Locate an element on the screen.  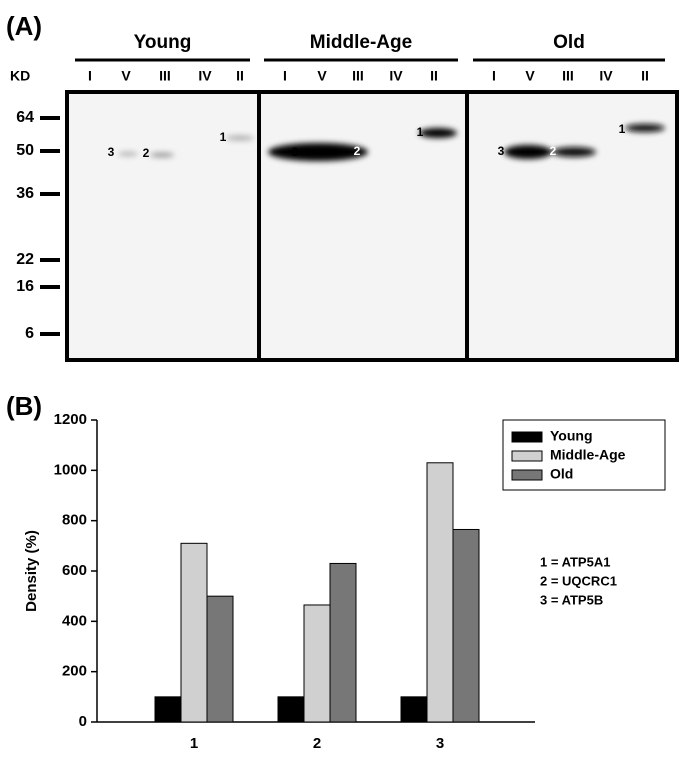
x-tick-label: 3 is located at coordinates (440, 743).